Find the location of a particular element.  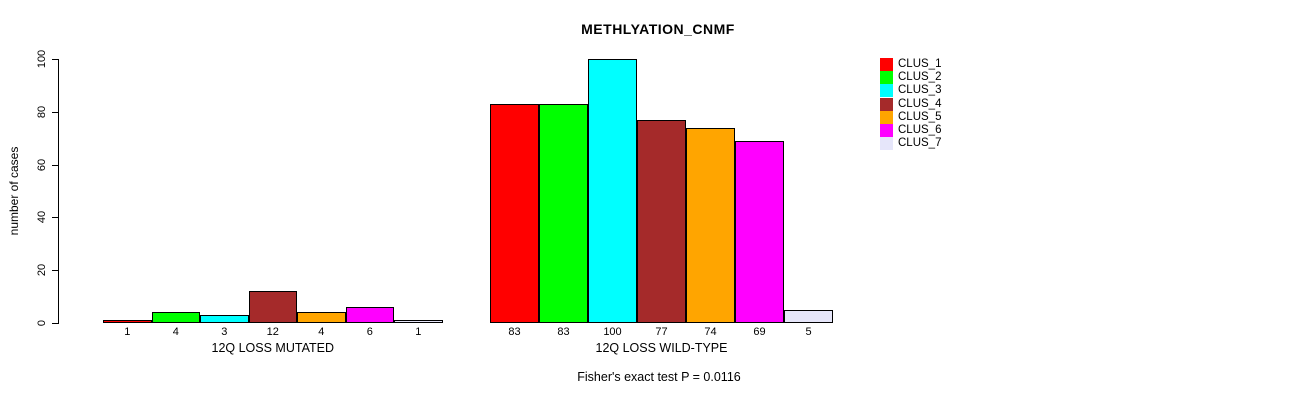

bar-value-label: 69 is located at coordinates (759, 332).